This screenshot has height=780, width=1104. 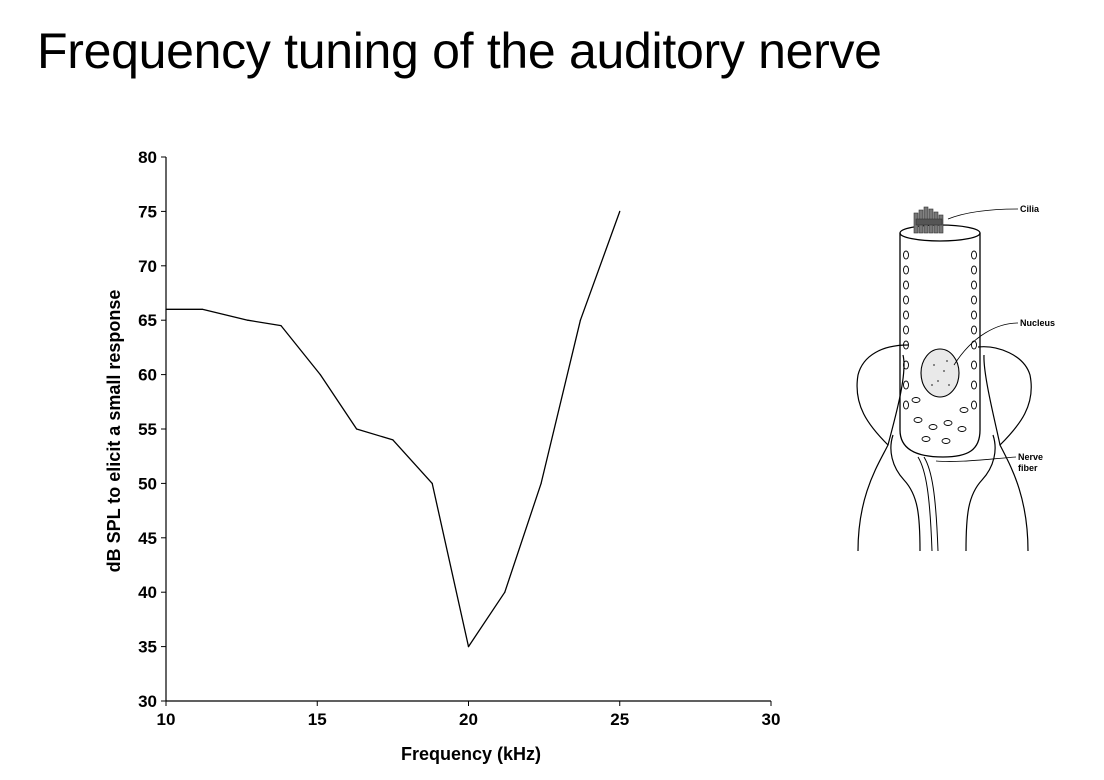 I want to click on x-tick-label: 30, so click(x=771, y=719).